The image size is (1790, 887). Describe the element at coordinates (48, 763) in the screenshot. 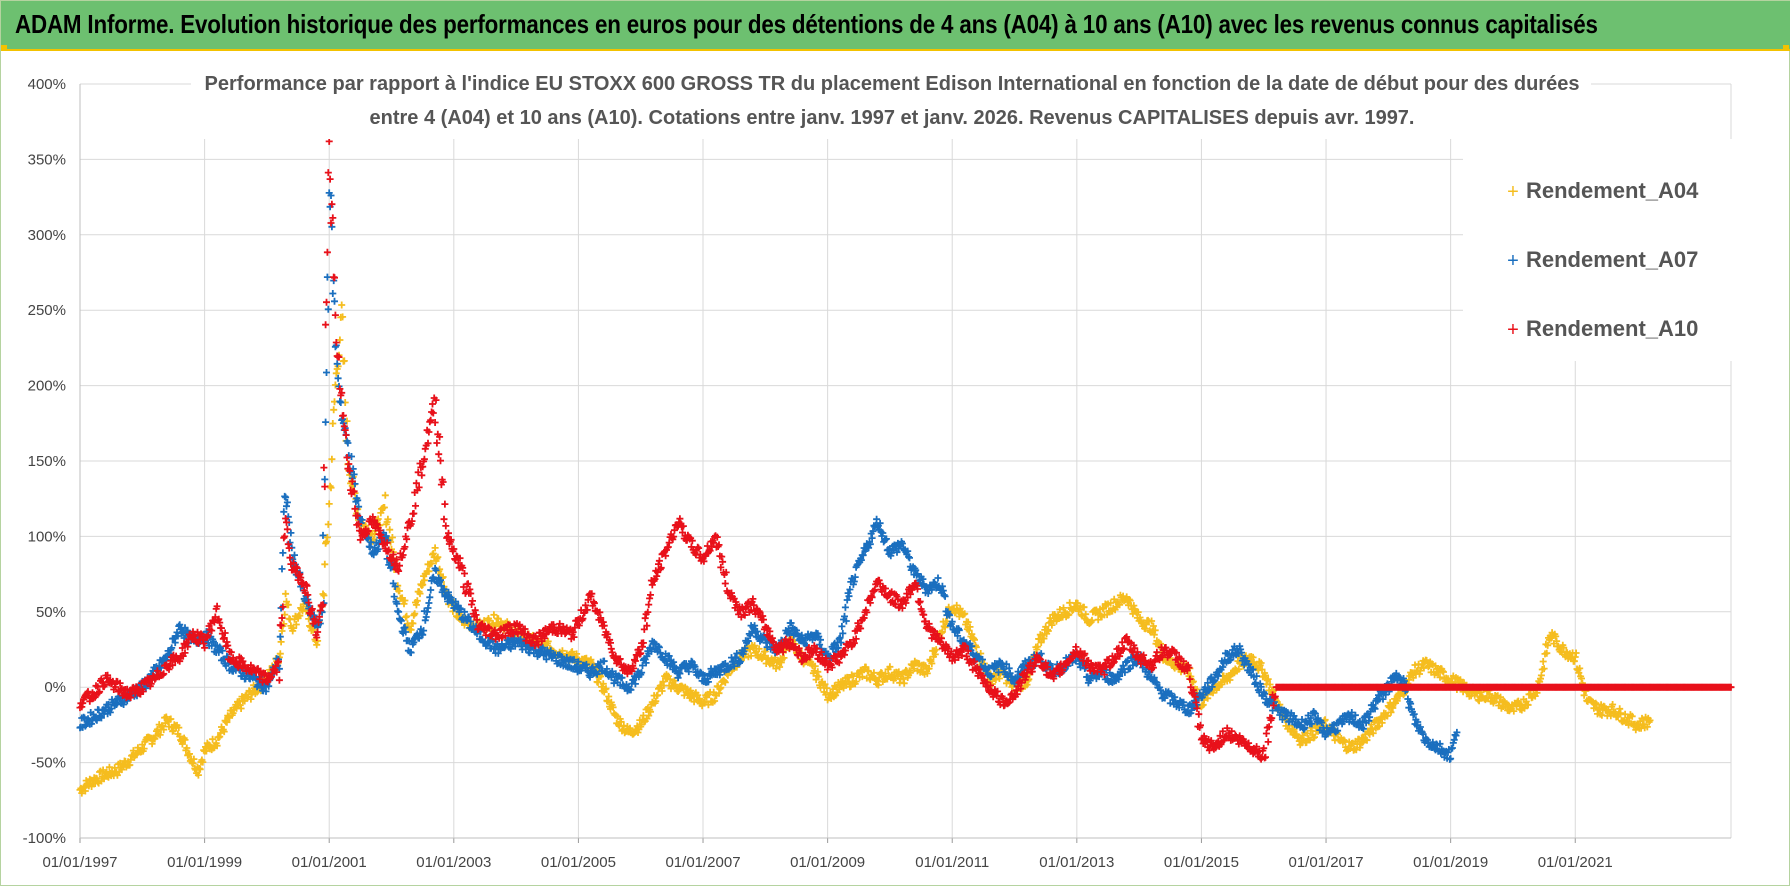

I see `y-tick-label: -50%` at that location.